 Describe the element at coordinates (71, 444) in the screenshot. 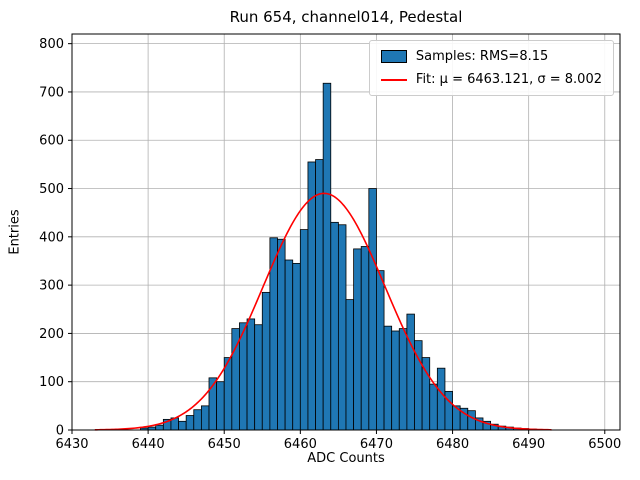

I see `x-tick-label: 6430` at that location.